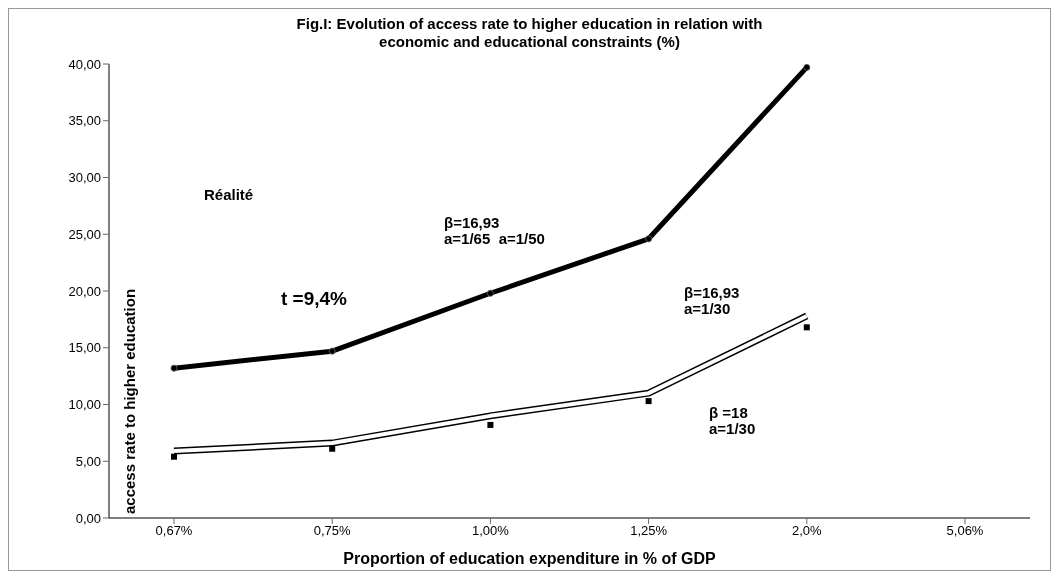 This screenshot has width=1057, height=577. I want to click on annotation: β=16,93 a=1/30, so click(712, 300).